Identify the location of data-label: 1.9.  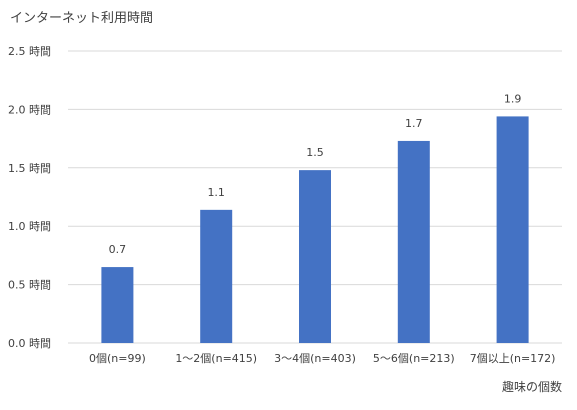
(513, 98).